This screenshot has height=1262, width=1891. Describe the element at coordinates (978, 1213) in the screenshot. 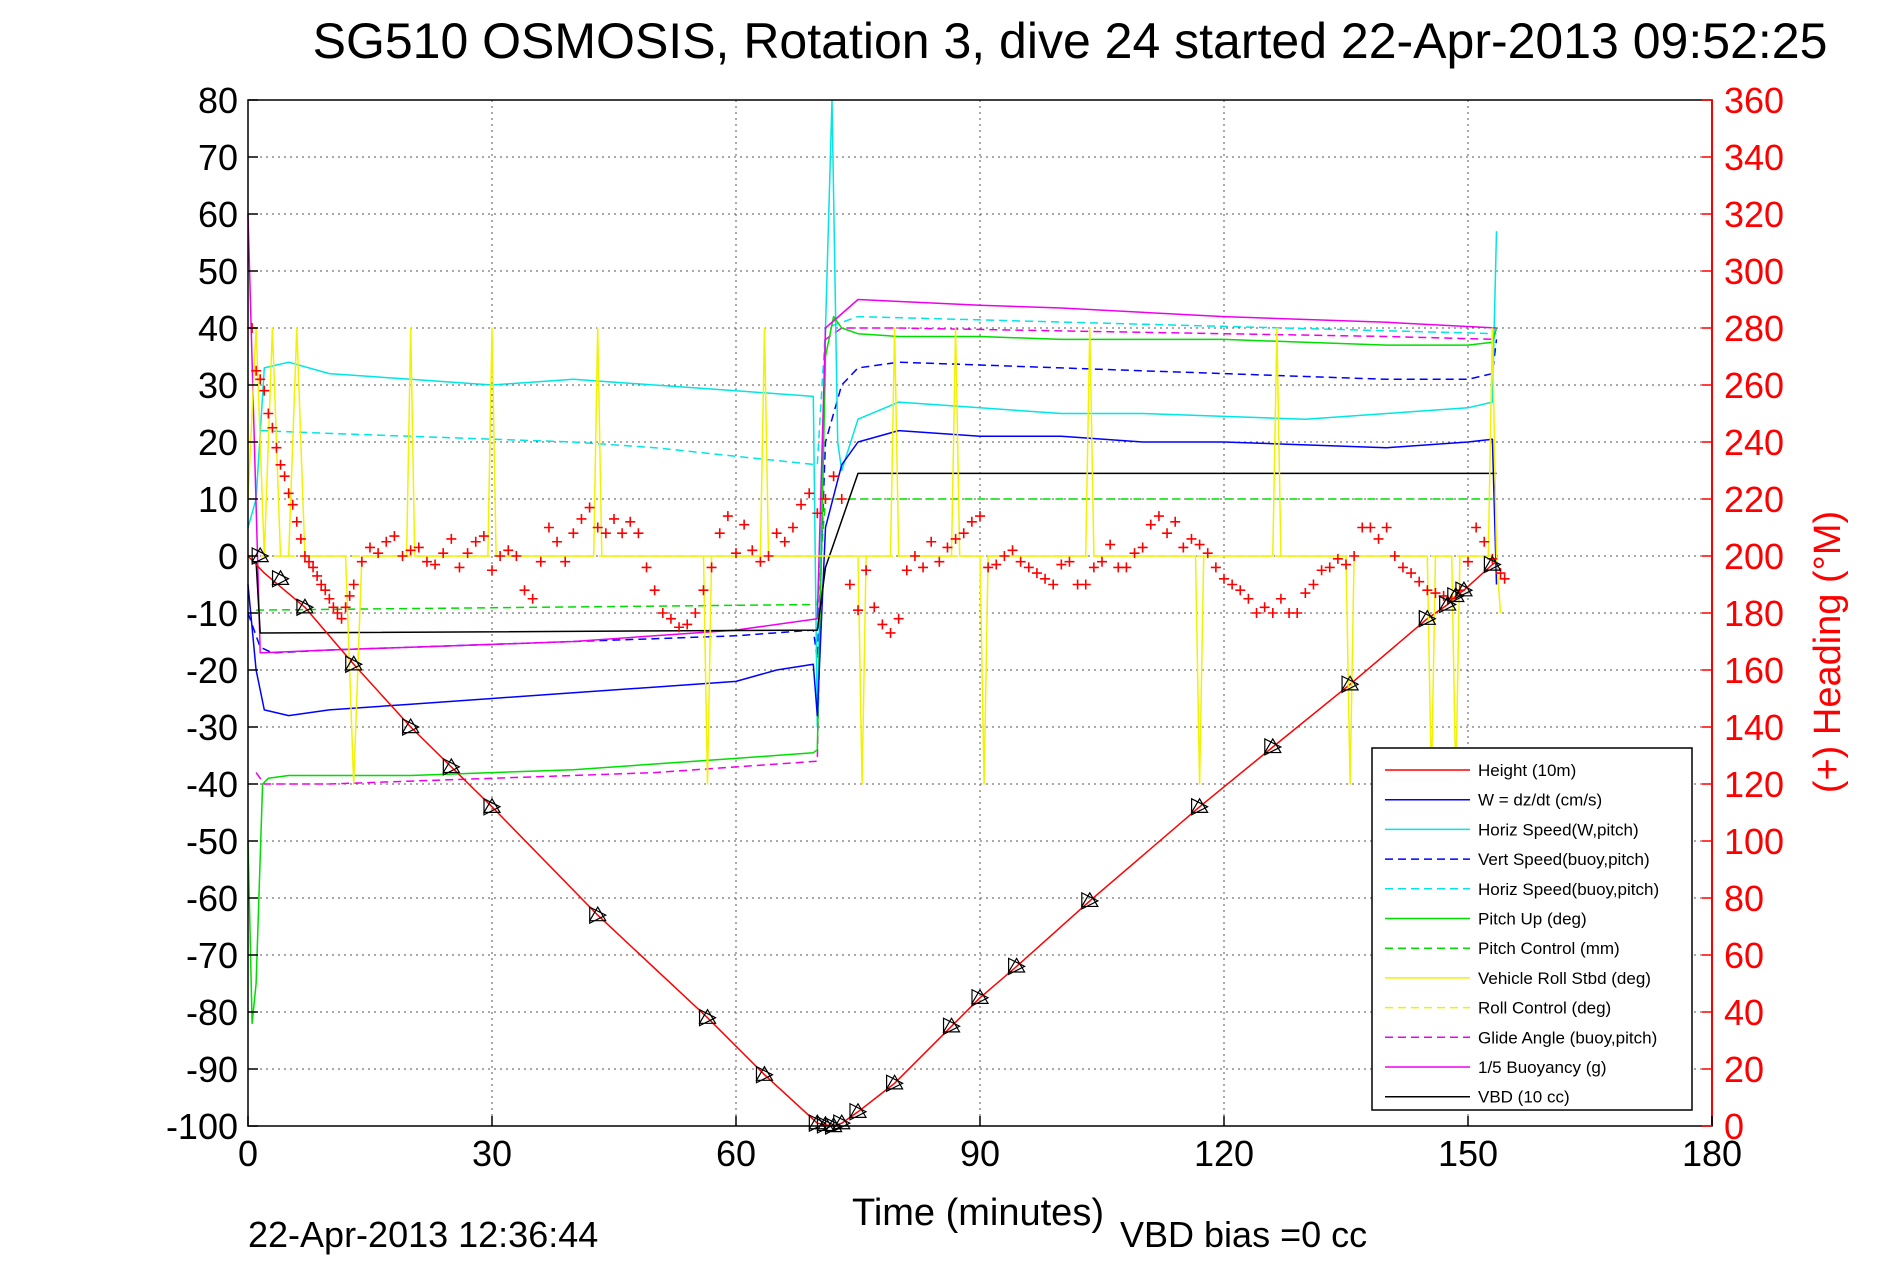

I see `x-axis-label: Time (minutes)` at that location.